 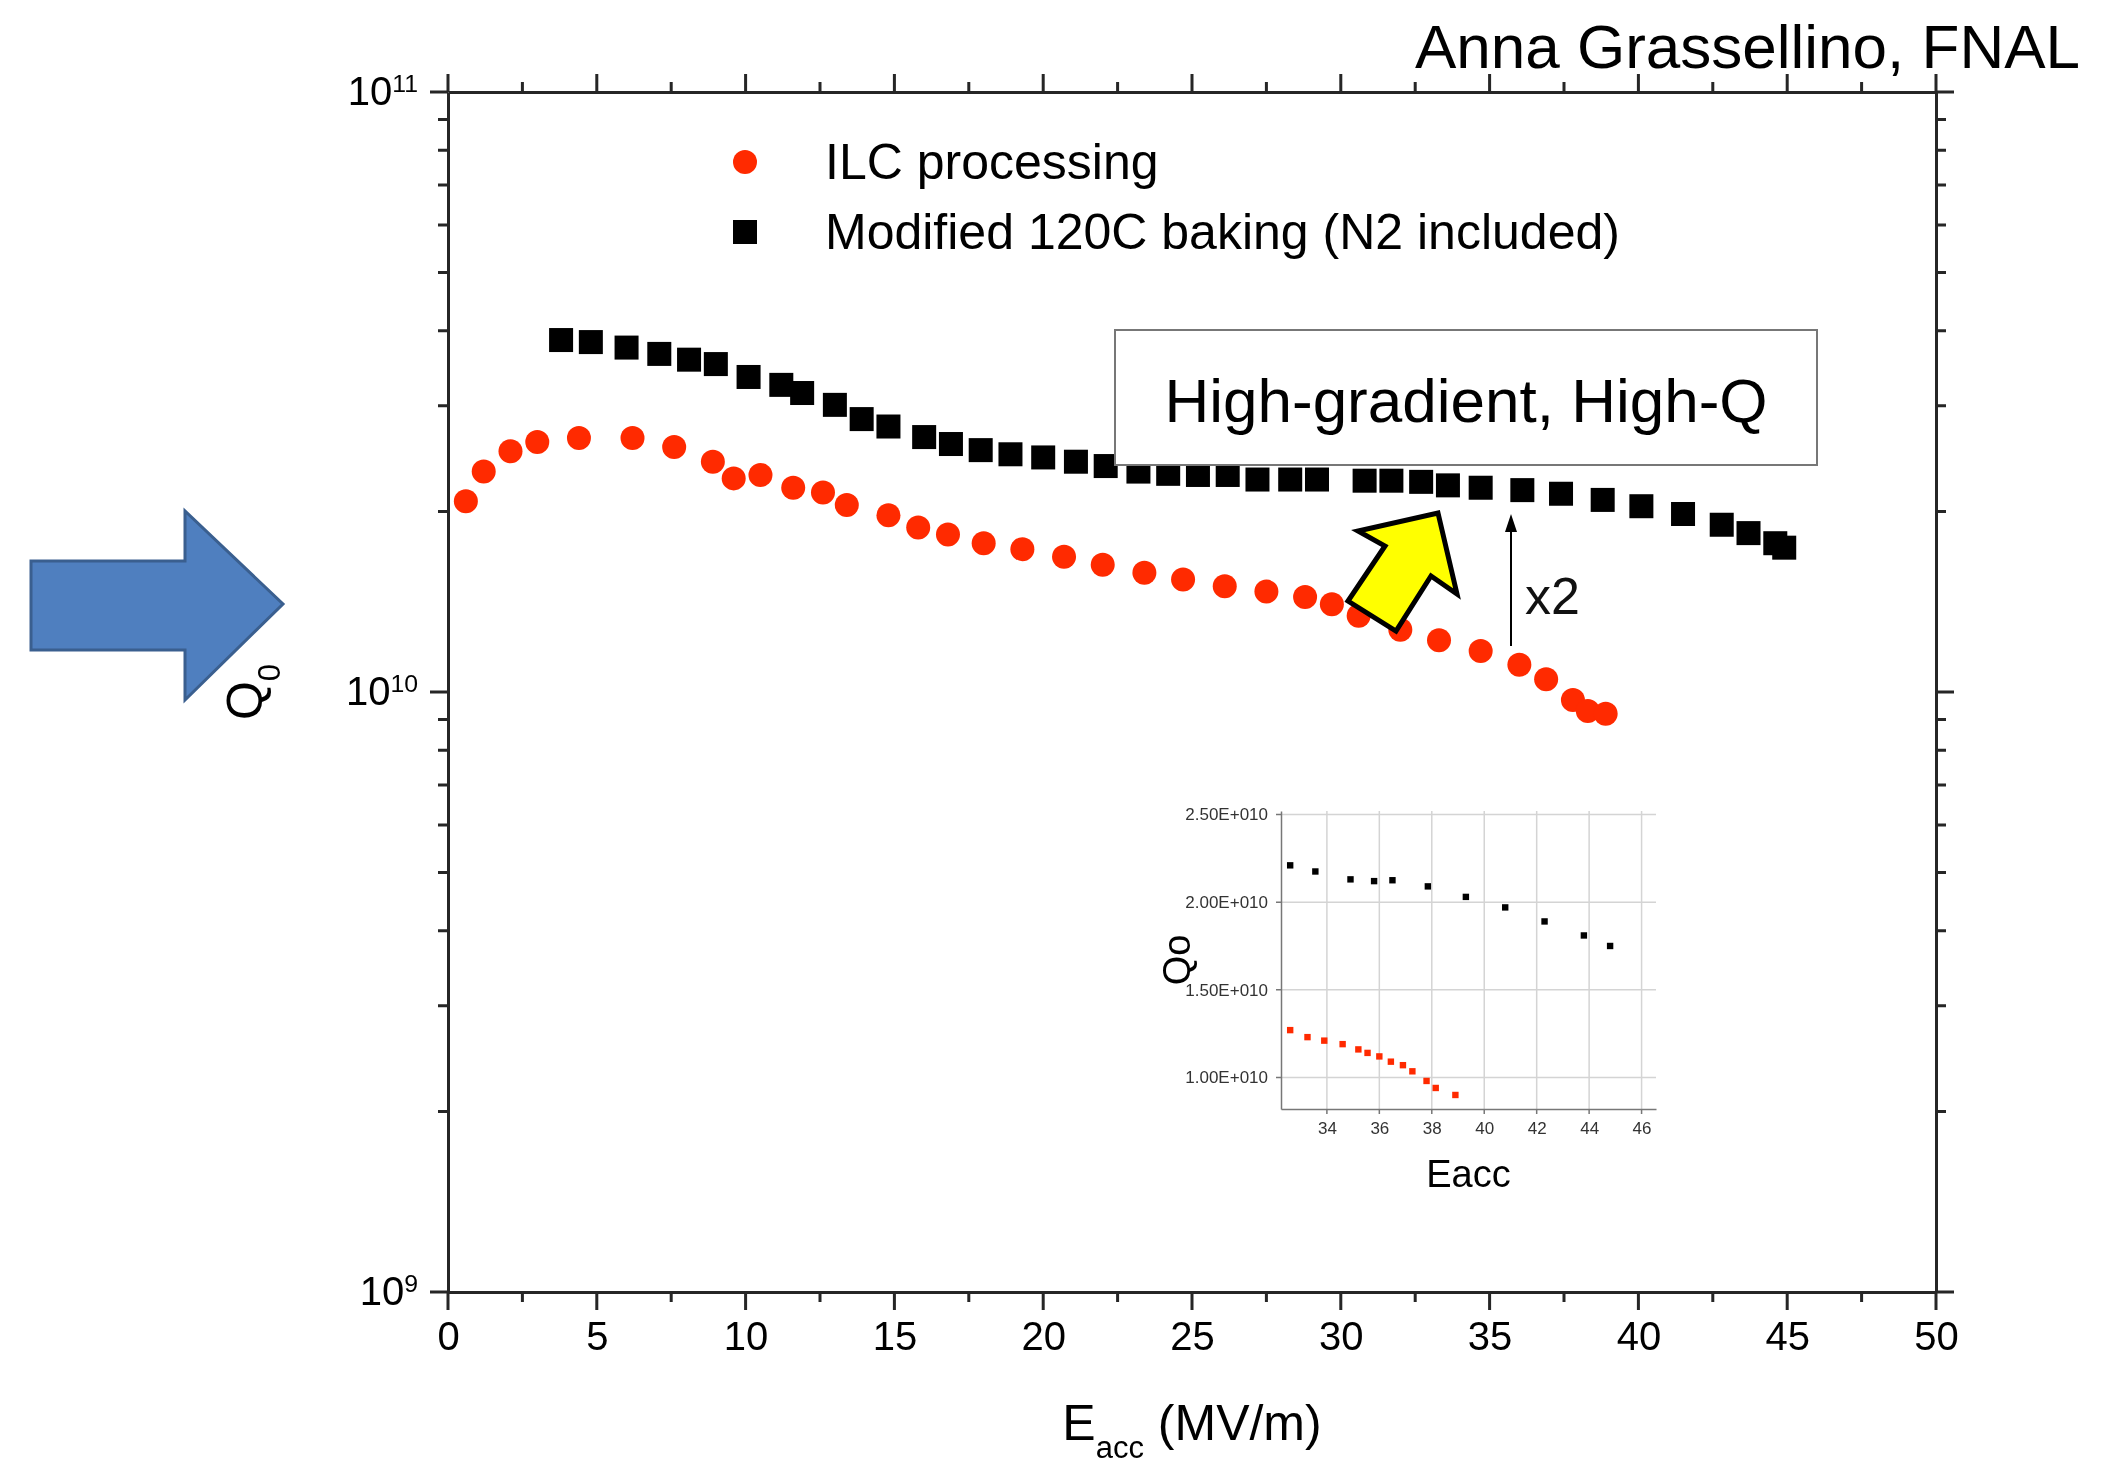 What do you see at coordinates (1466, 400) in the screenshot?
I see `annotation: High-gradient, High-Q` at bounding box center [1466, 400].